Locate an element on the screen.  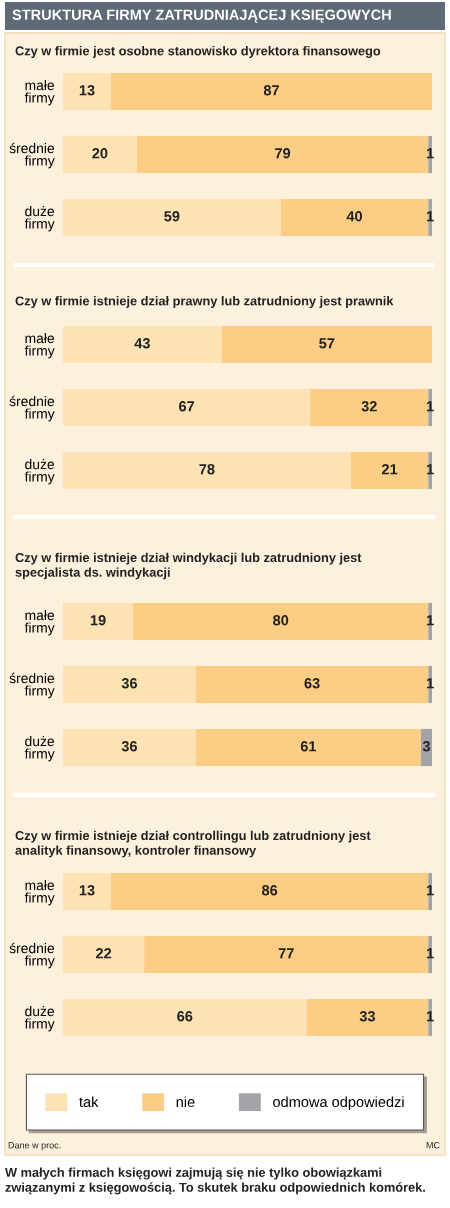
chart-title: Czy w firmie istnieje dział controllingu lub zatrudniony jest analityk finansowy, kontroler finansowy is located at coordinates (193, 844).